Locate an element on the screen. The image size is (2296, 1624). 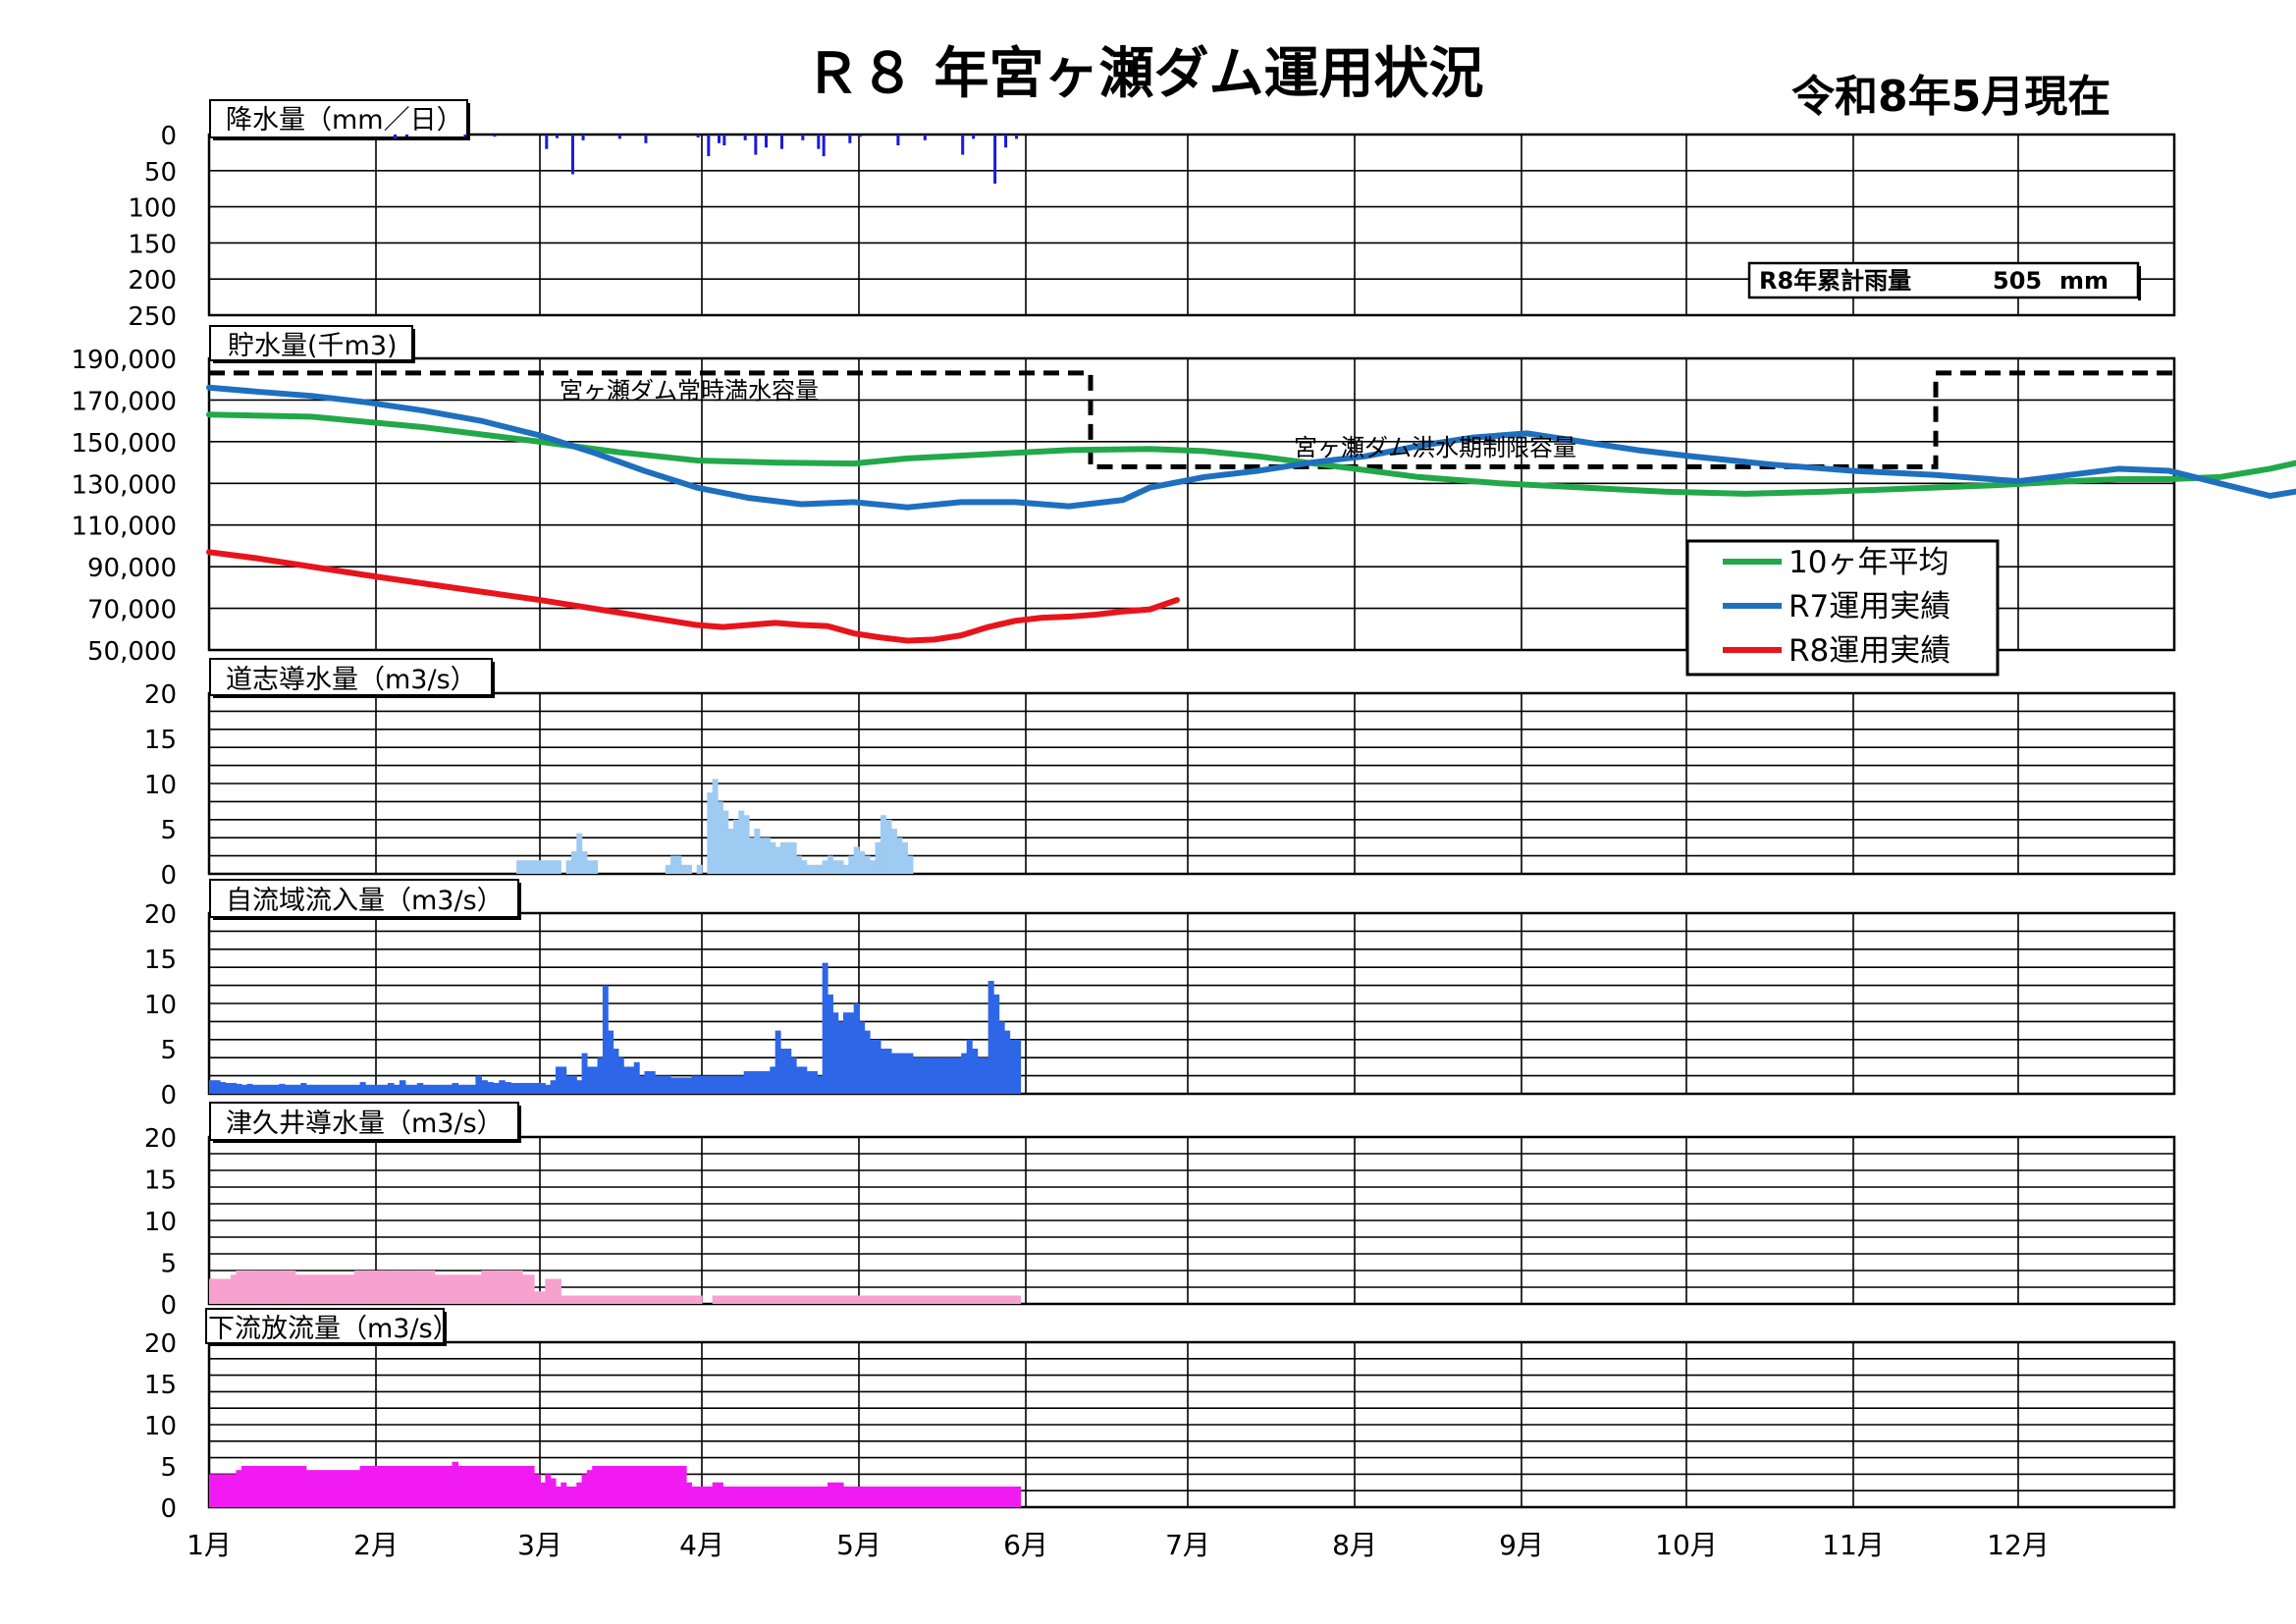
karyu-label: 下流放流量（m3/s） is located at coordinates (333, 1329).